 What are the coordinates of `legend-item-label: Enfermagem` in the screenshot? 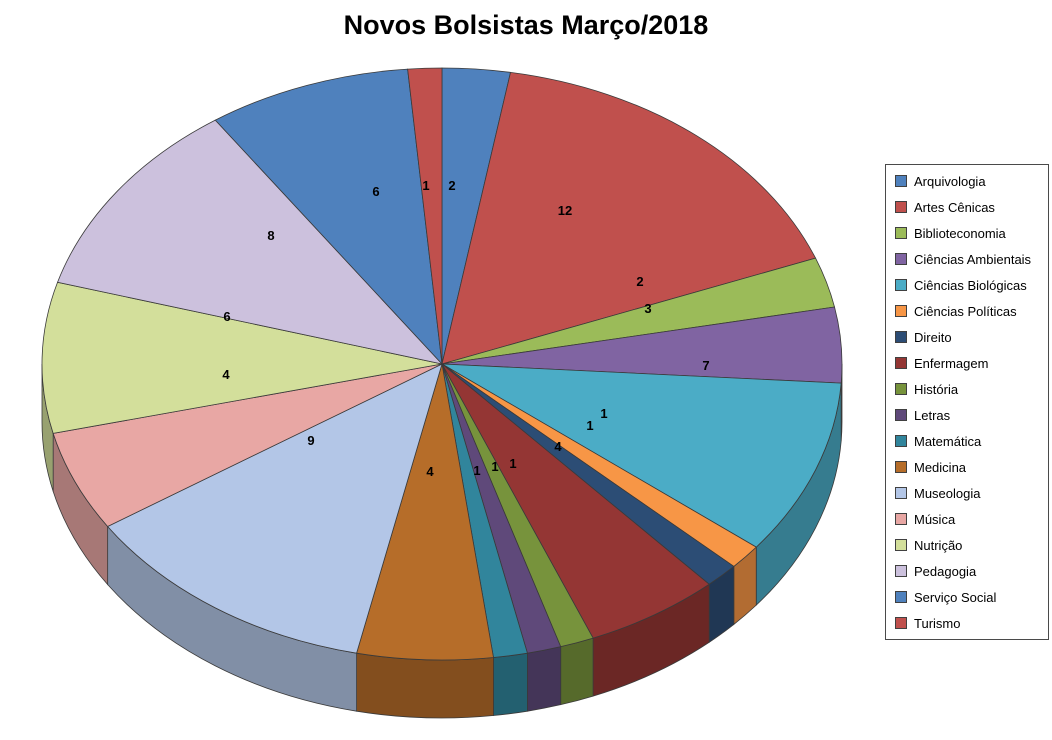 It's located at (951, 363).